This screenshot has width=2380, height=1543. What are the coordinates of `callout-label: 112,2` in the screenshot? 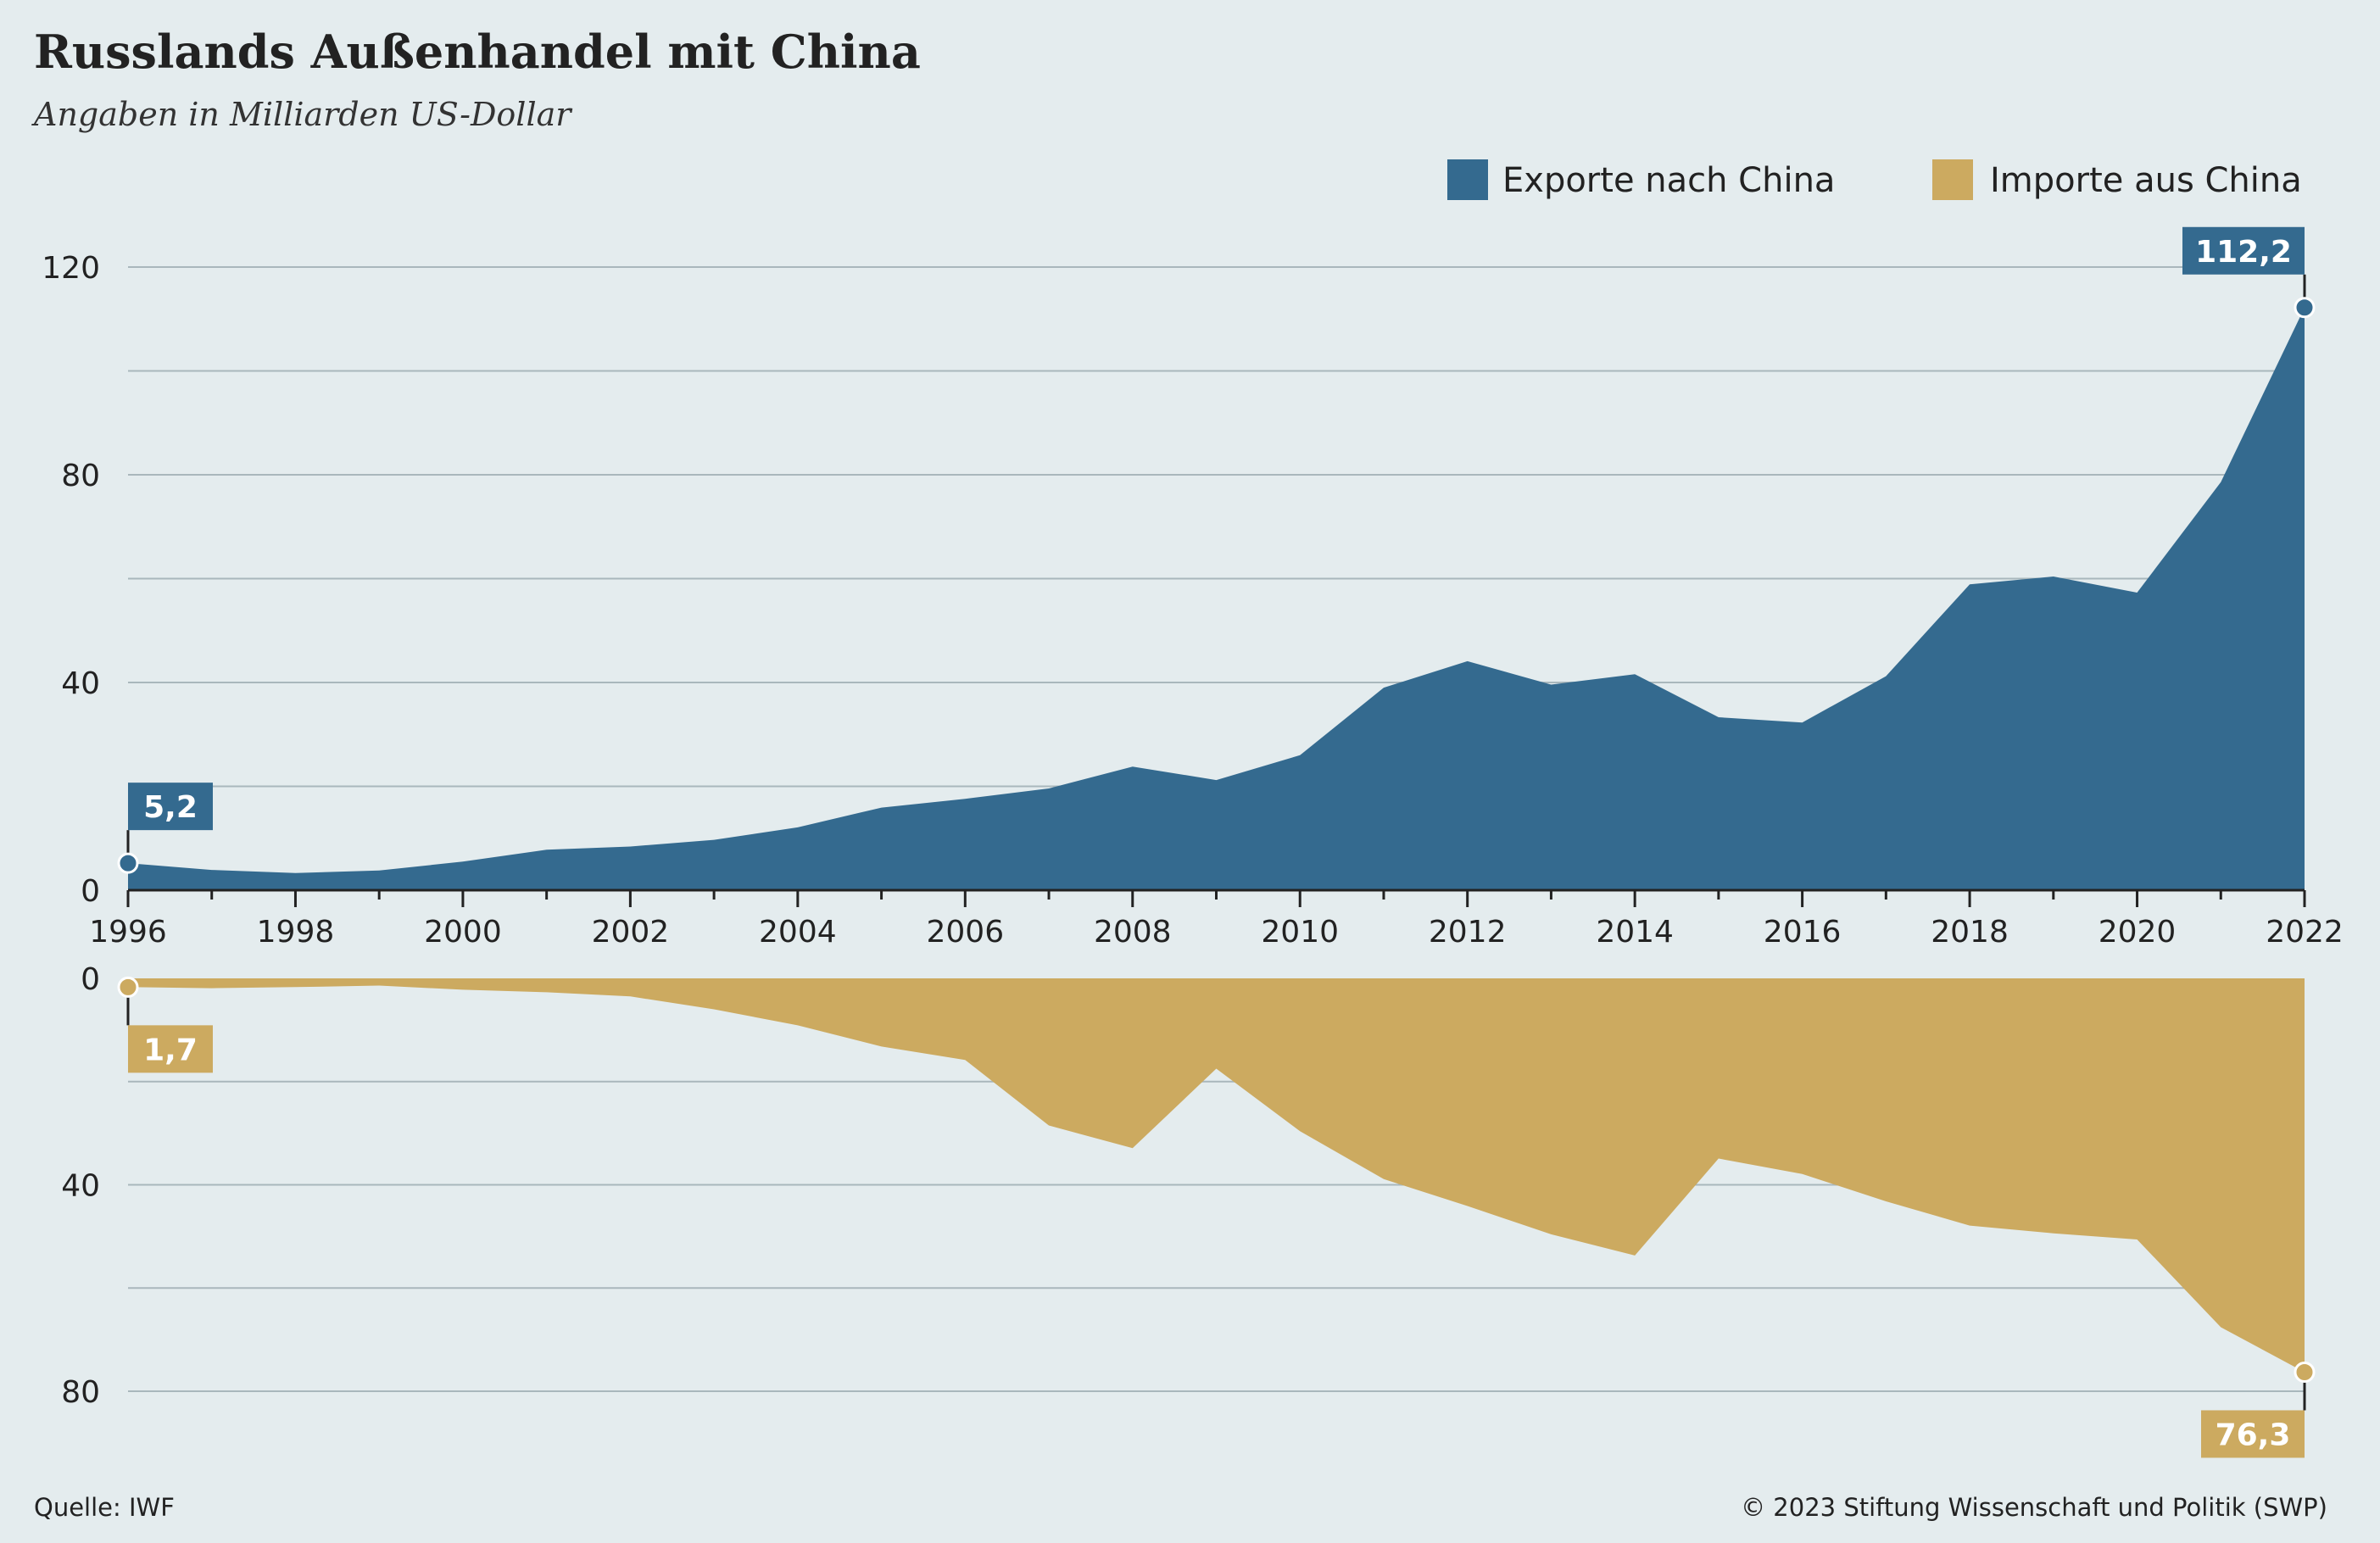 It's located at (2243, 252).